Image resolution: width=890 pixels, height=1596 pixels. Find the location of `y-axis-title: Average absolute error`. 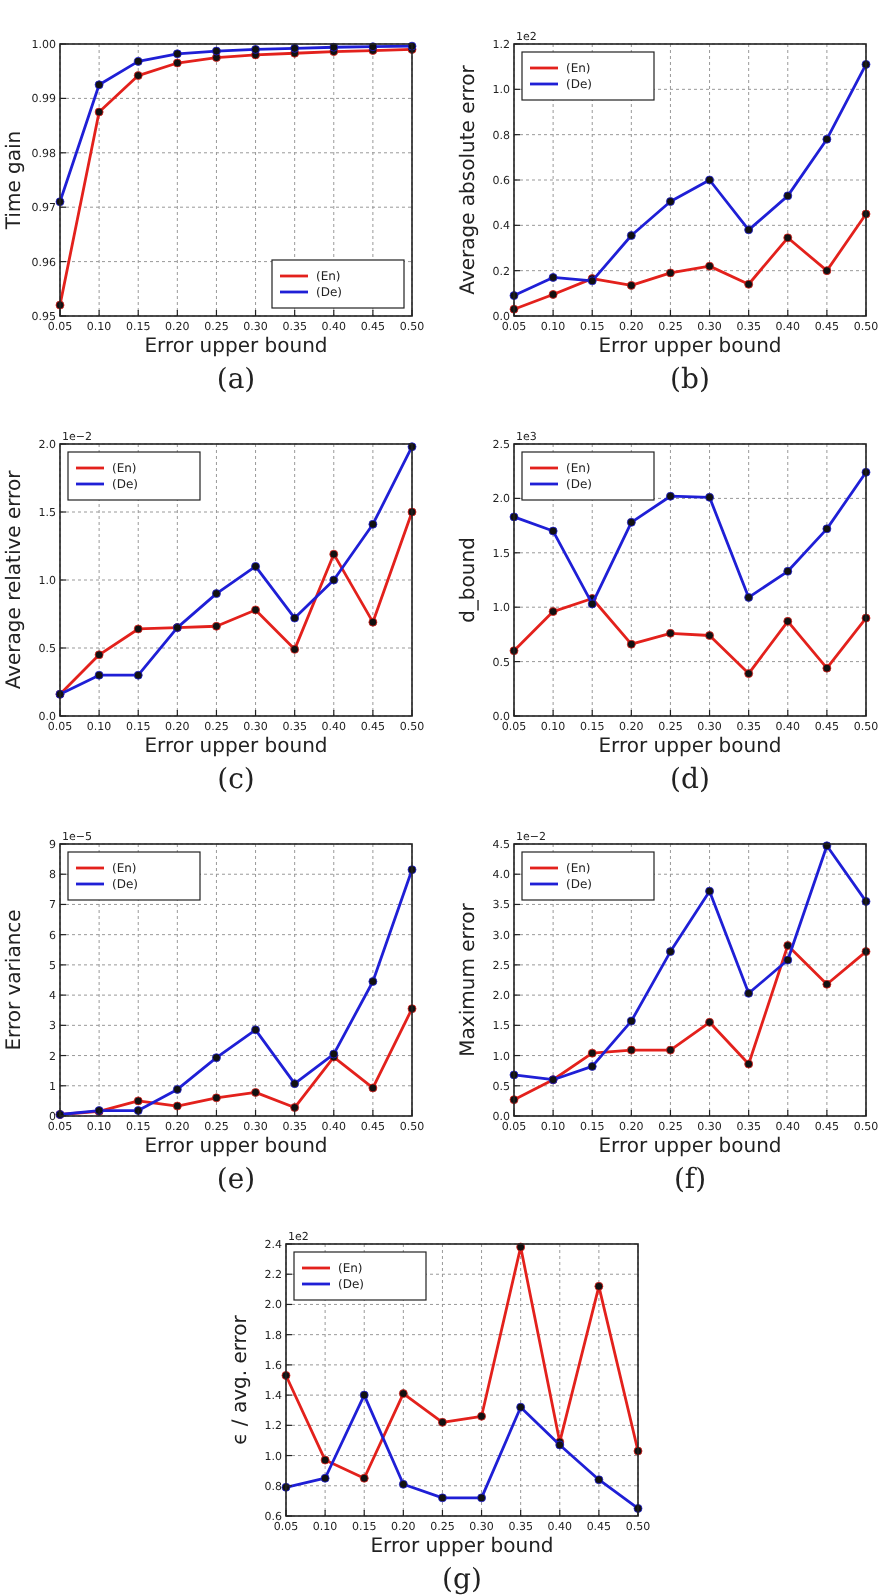

y-axis-title: Average absolute error is located at coordinates (469, 179).